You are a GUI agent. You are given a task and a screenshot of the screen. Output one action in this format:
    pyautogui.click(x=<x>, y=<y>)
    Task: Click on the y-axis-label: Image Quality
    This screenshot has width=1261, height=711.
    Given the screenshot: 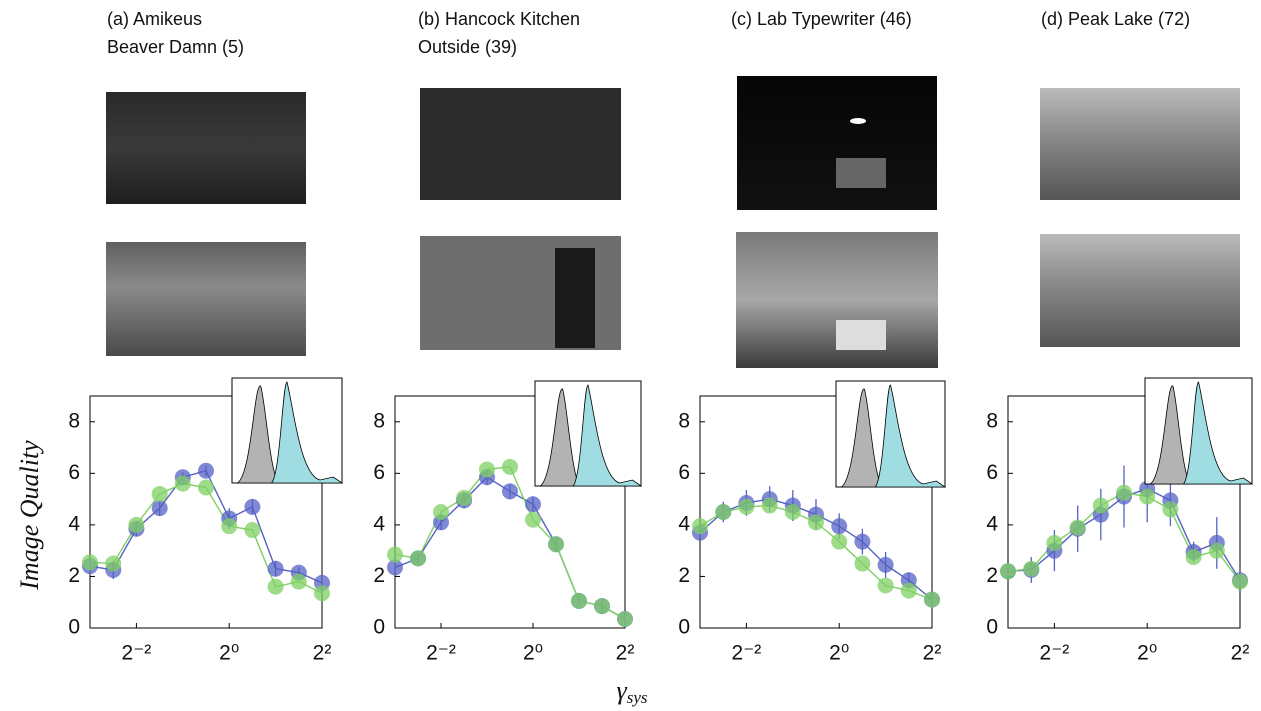 What is the action you would take?
    pyautogui.click(x=29, y=515)
    